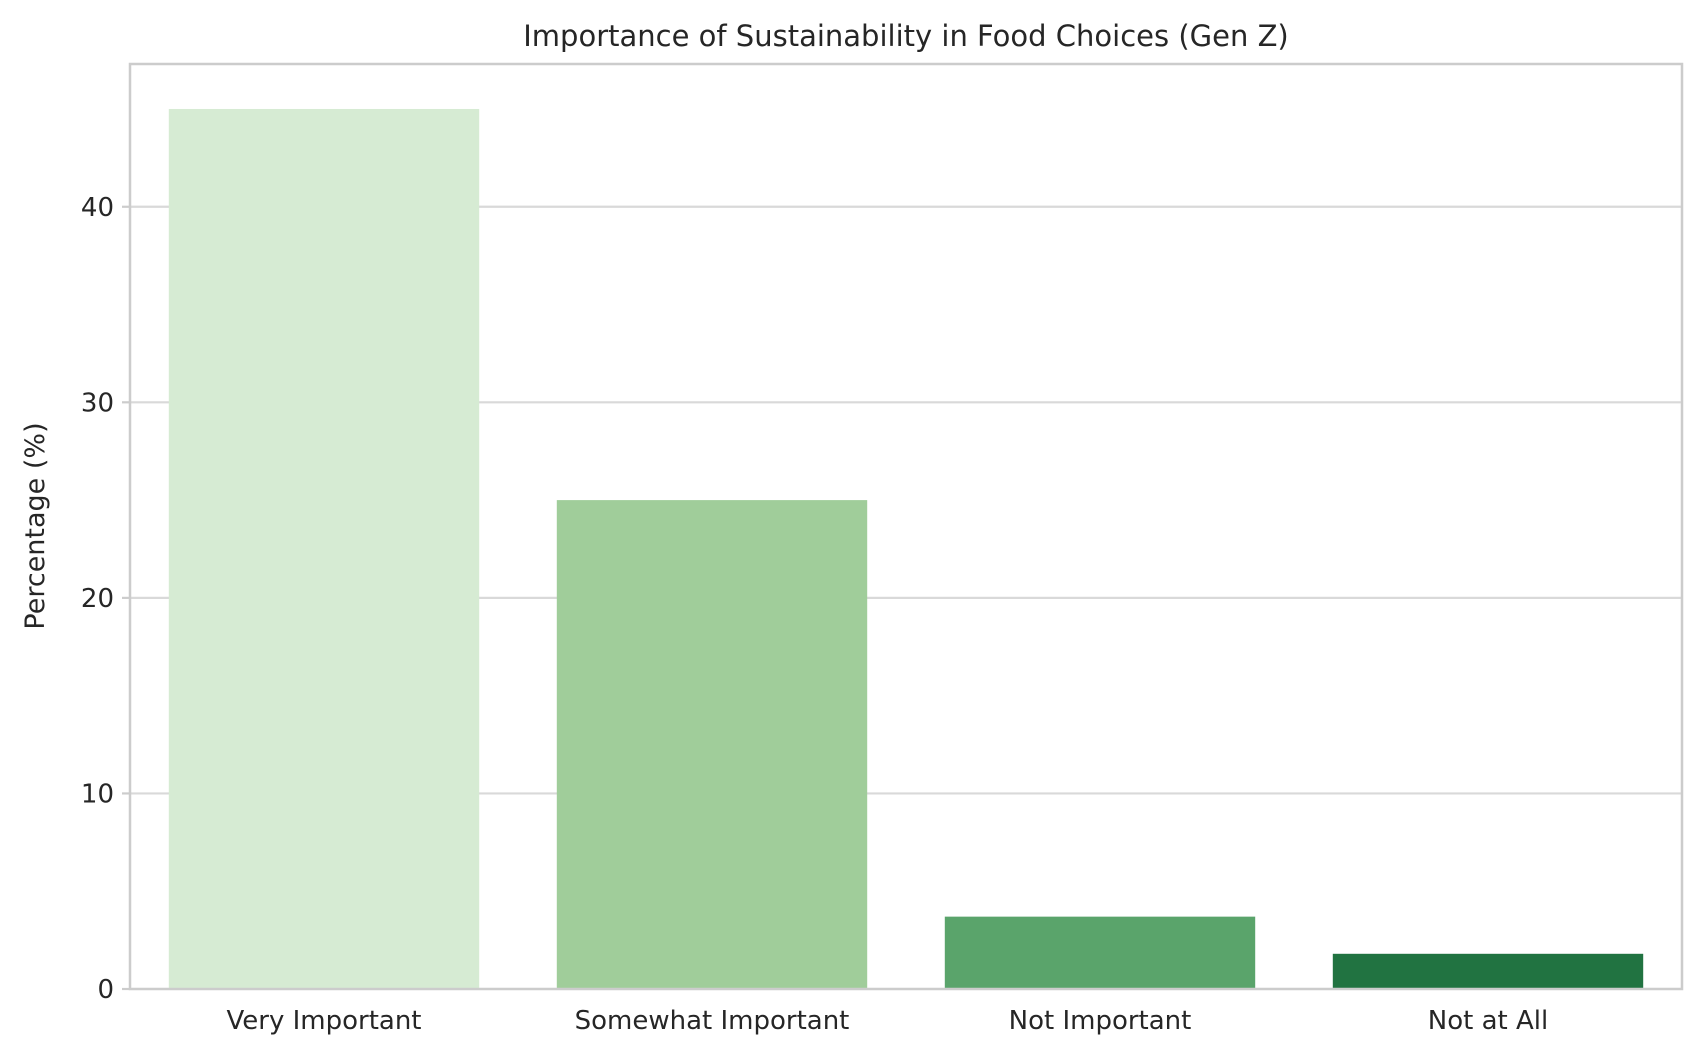 The image size is (1699, 1062). Describe the element at coordinates (105, 990) in the screenshot. I see `y-tick-label: 0` at that location.